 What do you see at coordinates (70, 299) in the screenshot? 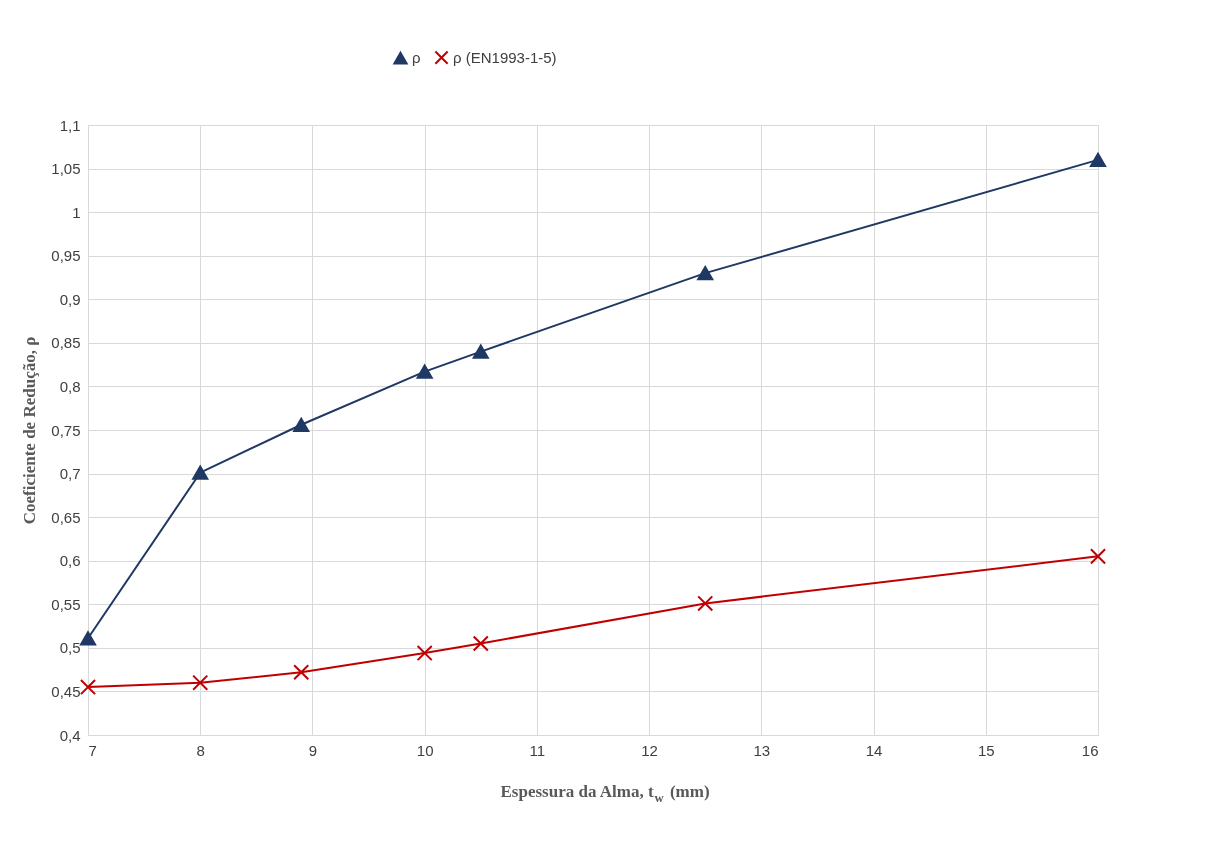
I see `y-tick-label: 0,9` at bounding box center [70, 299].